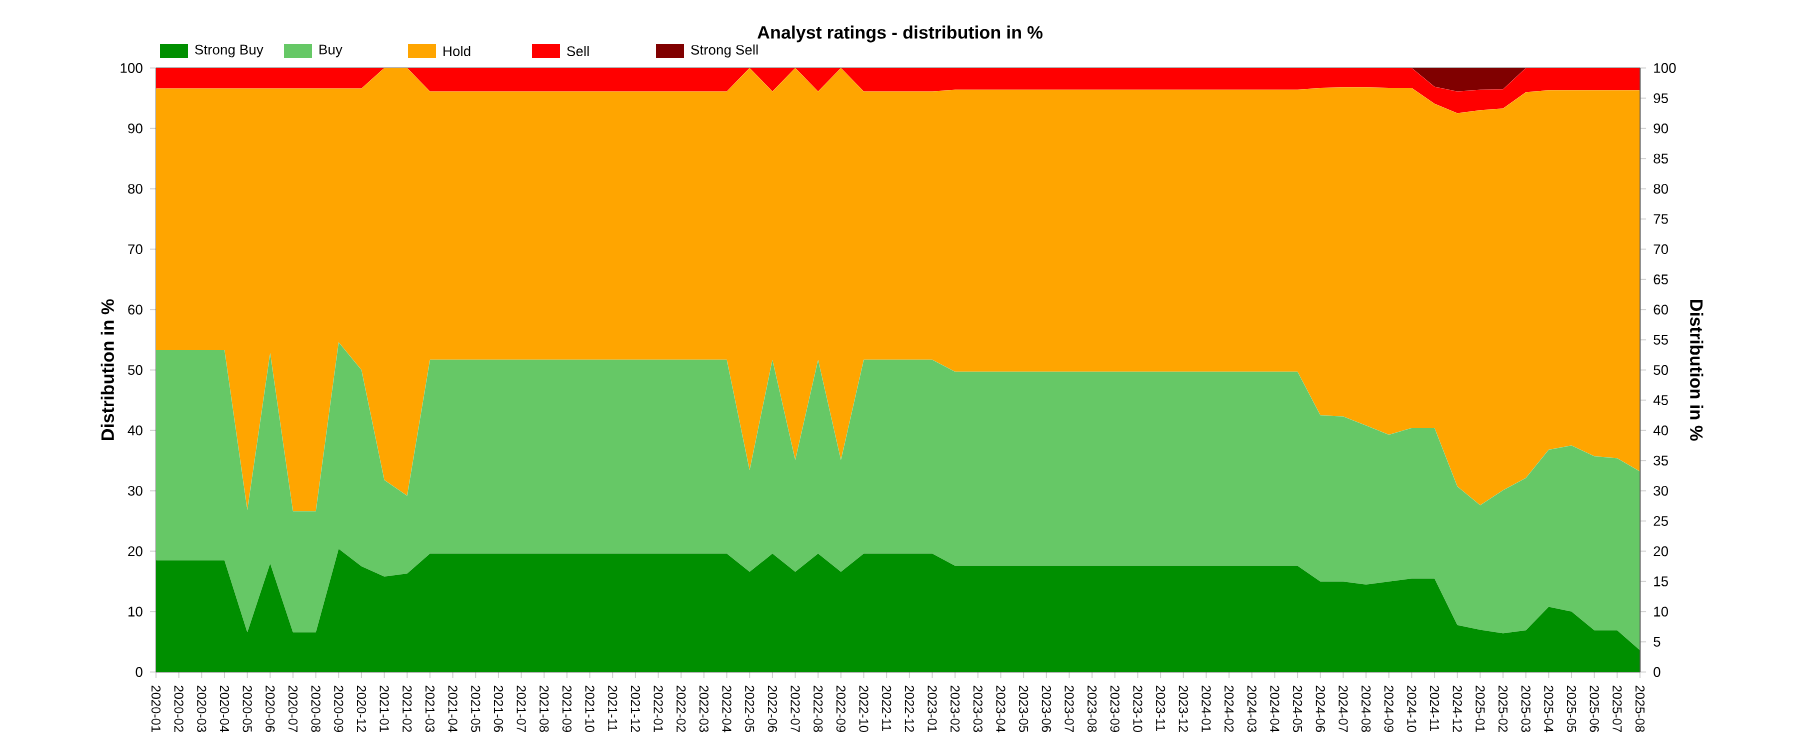  What do you see at coordinates (107, 370) in the screenshot?
I see `y-axis-title: Distribution in %` at bounding box center [107, 370].